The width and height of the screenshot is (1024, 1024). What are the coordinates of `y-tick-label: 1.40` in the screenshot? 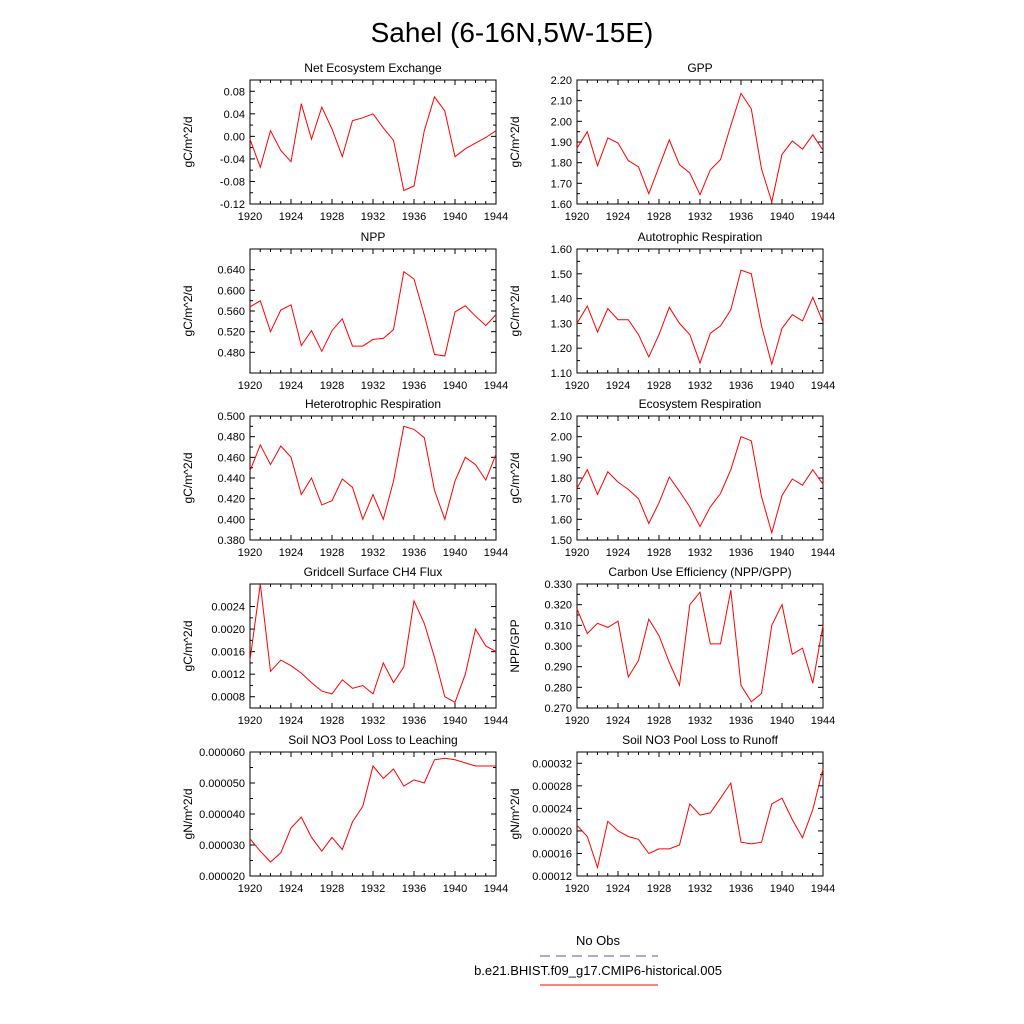 It's located at (561, 300).